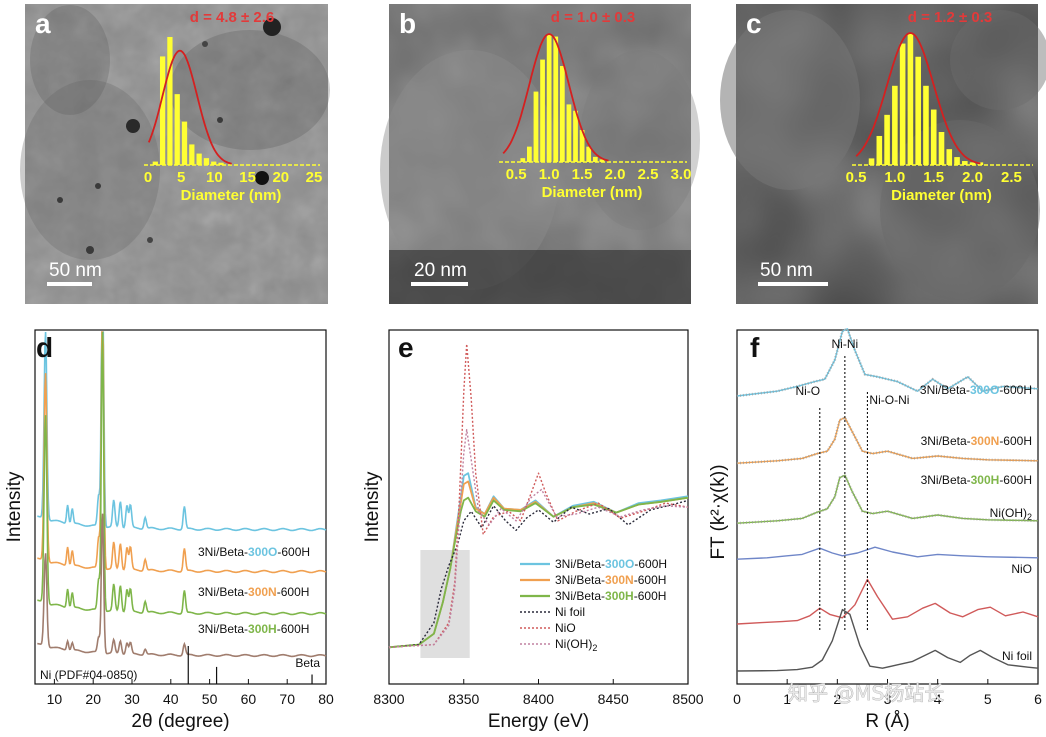 This screenshot has width=1046, height=737. I want to click on x-tick-label: 0, so click(737, 699).